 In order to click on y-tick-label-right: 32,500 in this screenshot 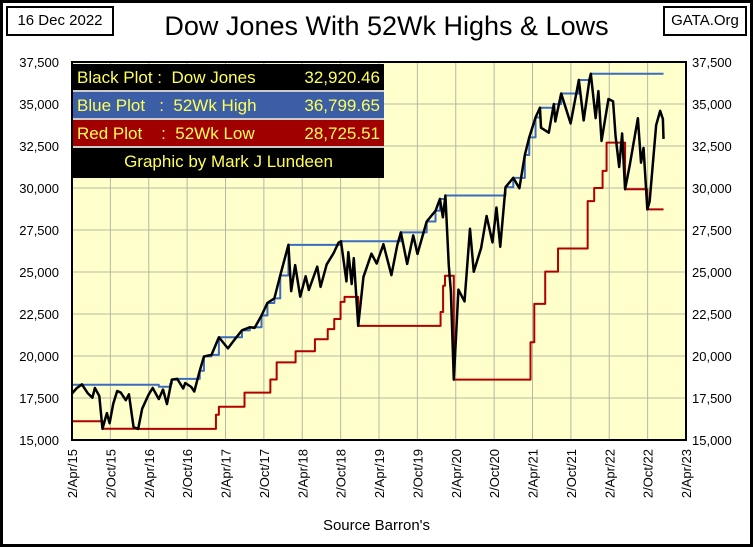, I will do `click(712, 146)`.